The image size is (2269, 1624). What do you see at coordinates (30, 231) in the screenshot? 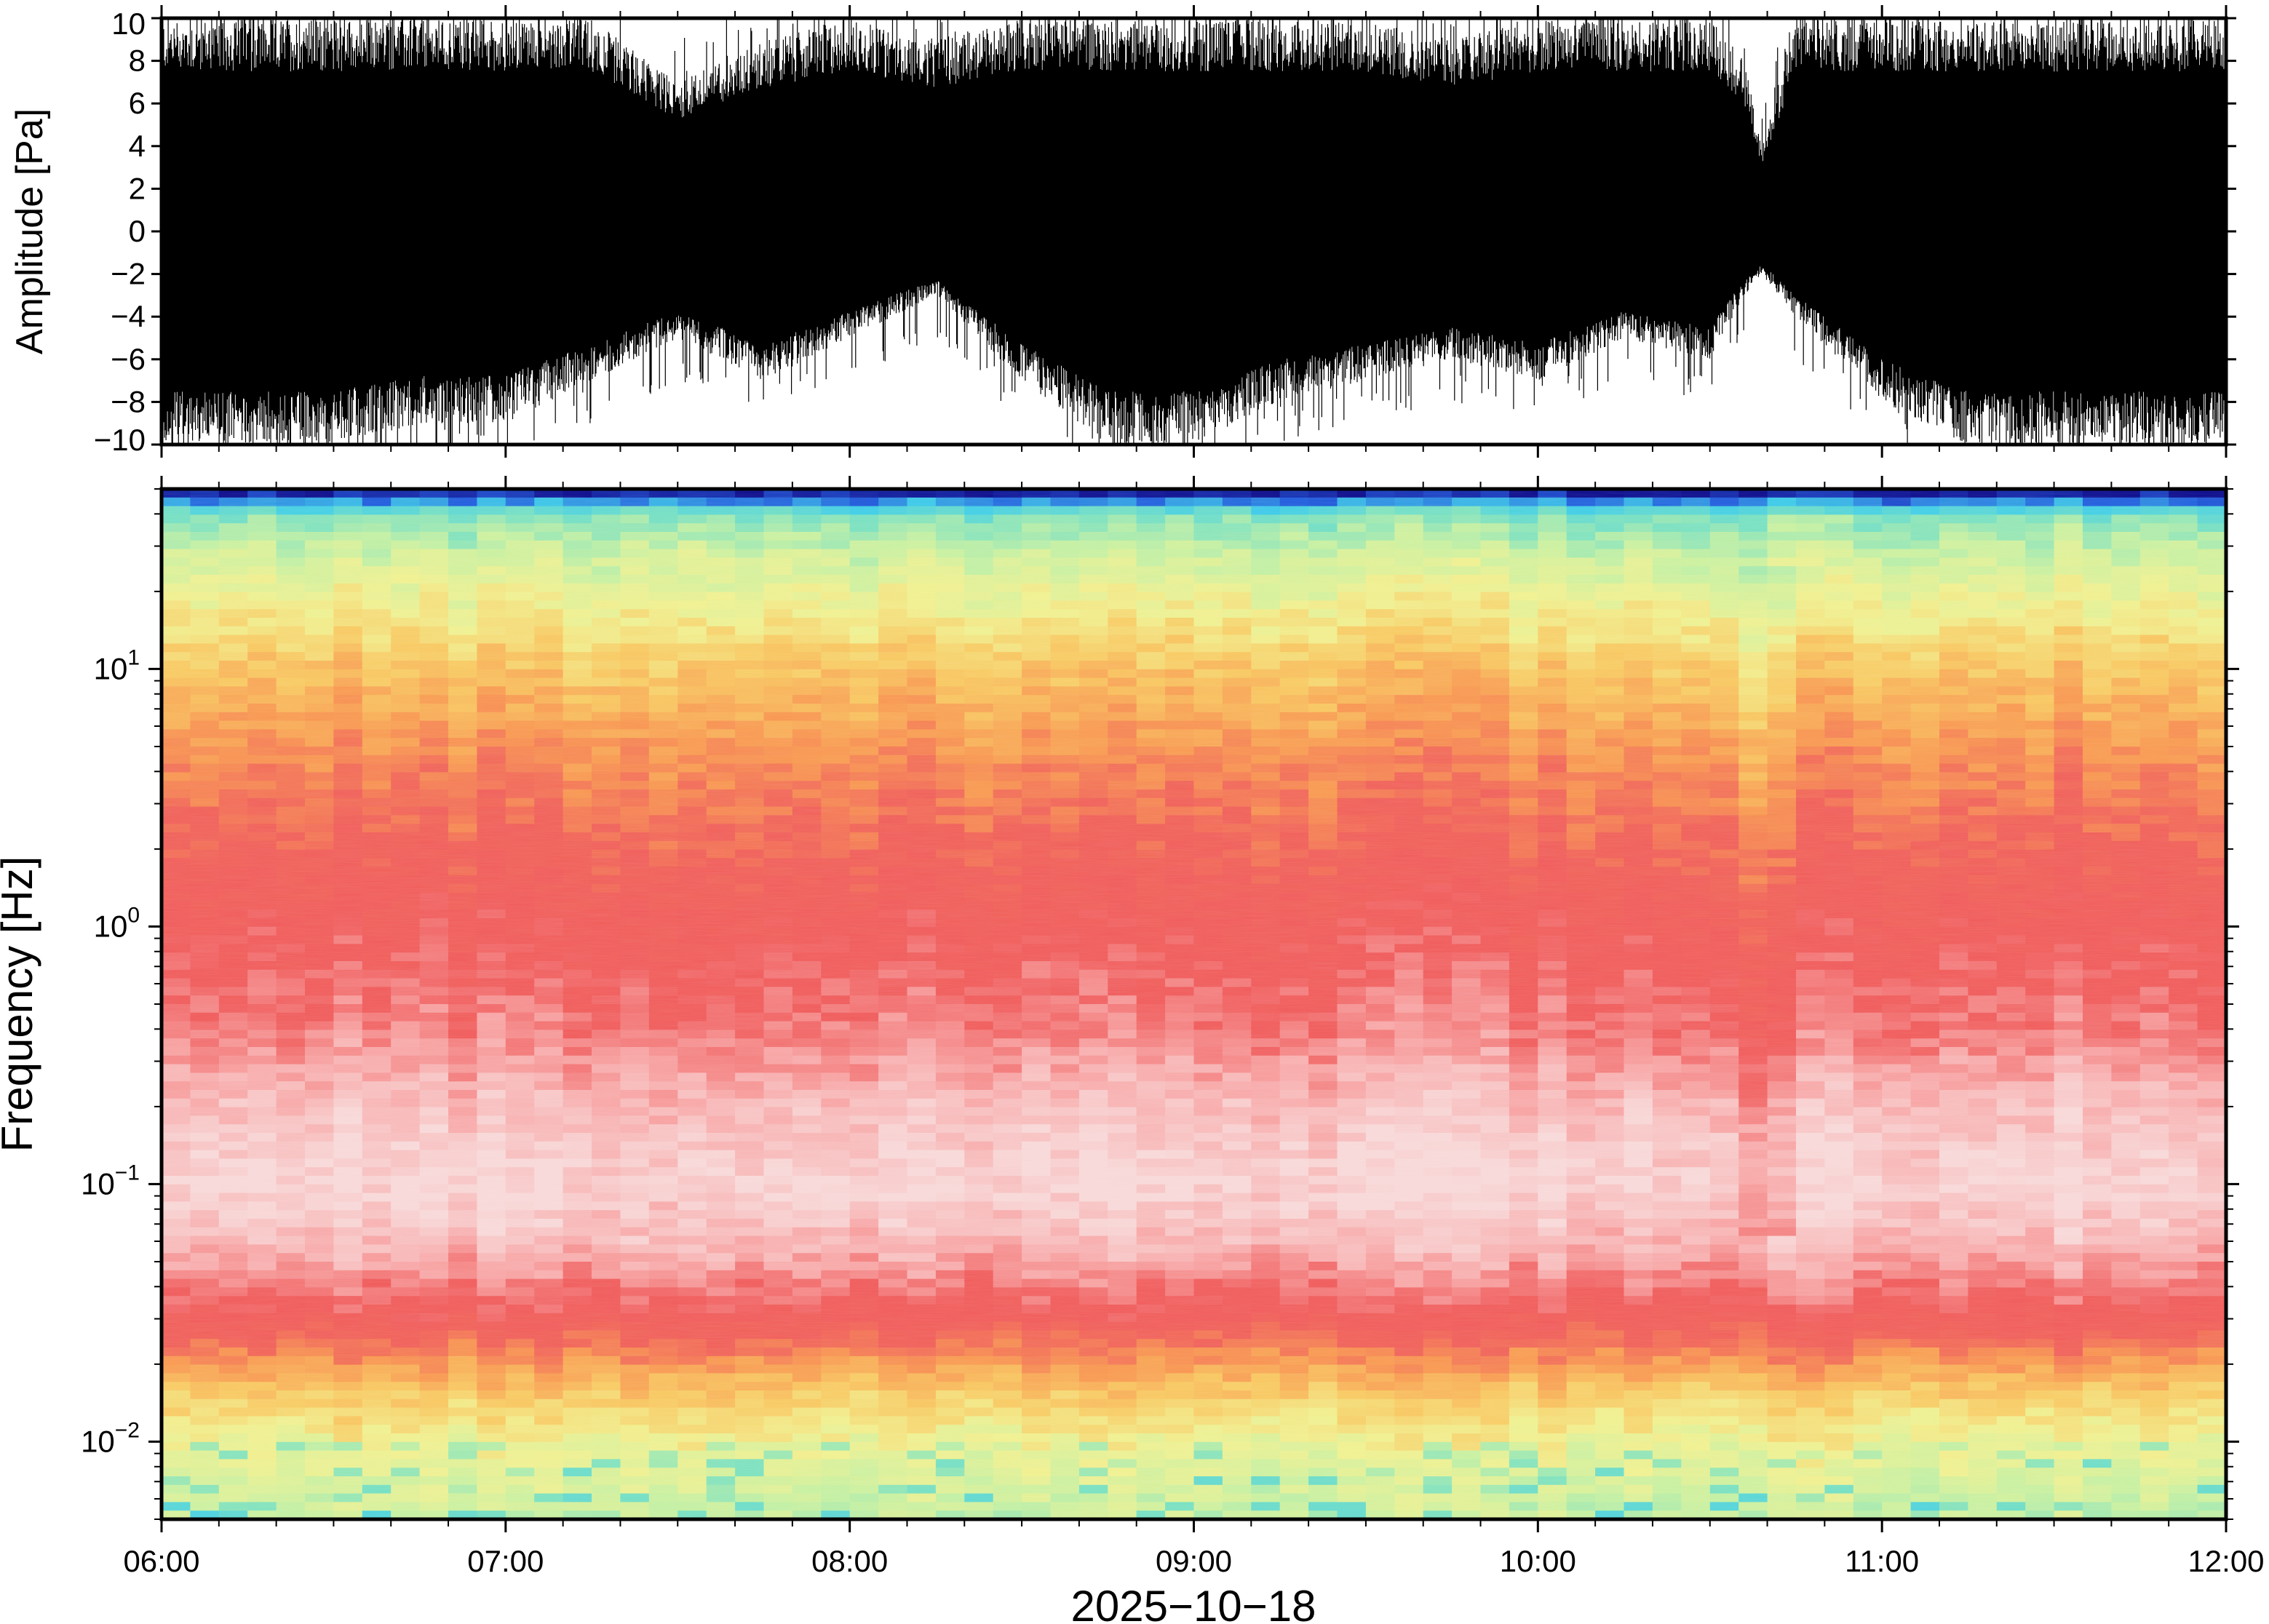
I see `waveform-y-axis-label: Amplitude [Pa]` at bounding box center [30, 231].